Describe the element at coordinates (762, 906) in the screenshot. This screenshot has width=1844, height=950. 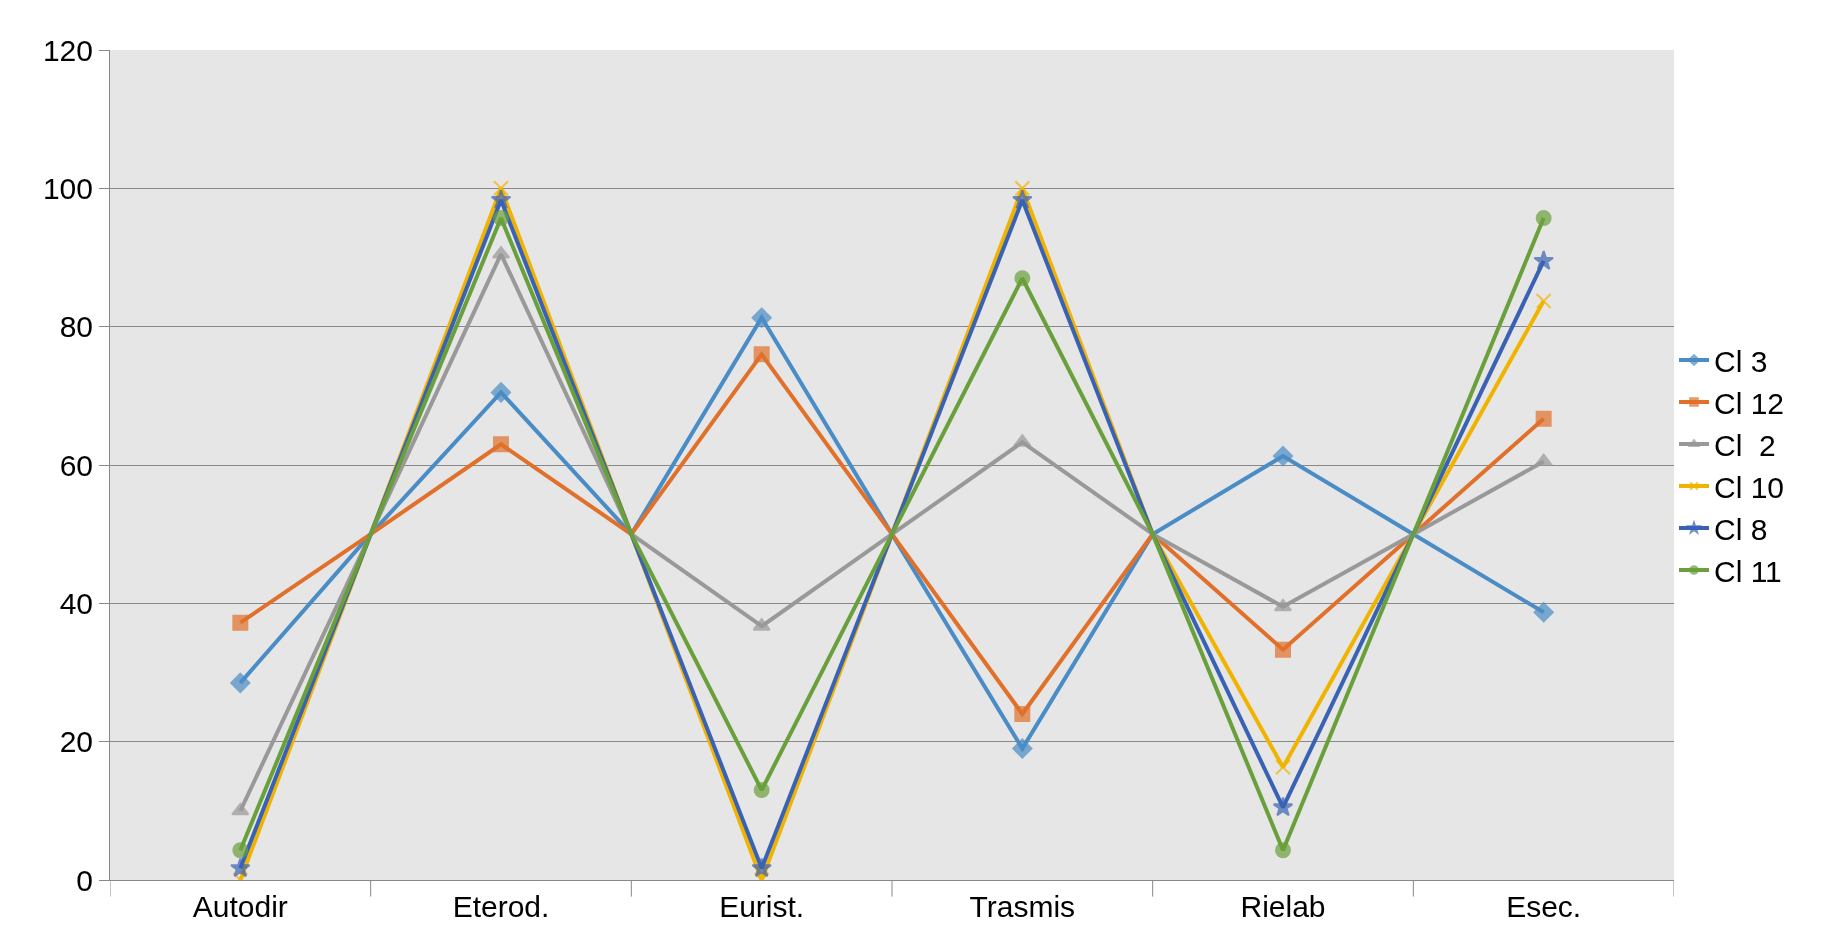
I see `x-tick-label: Eurist.` at that location.